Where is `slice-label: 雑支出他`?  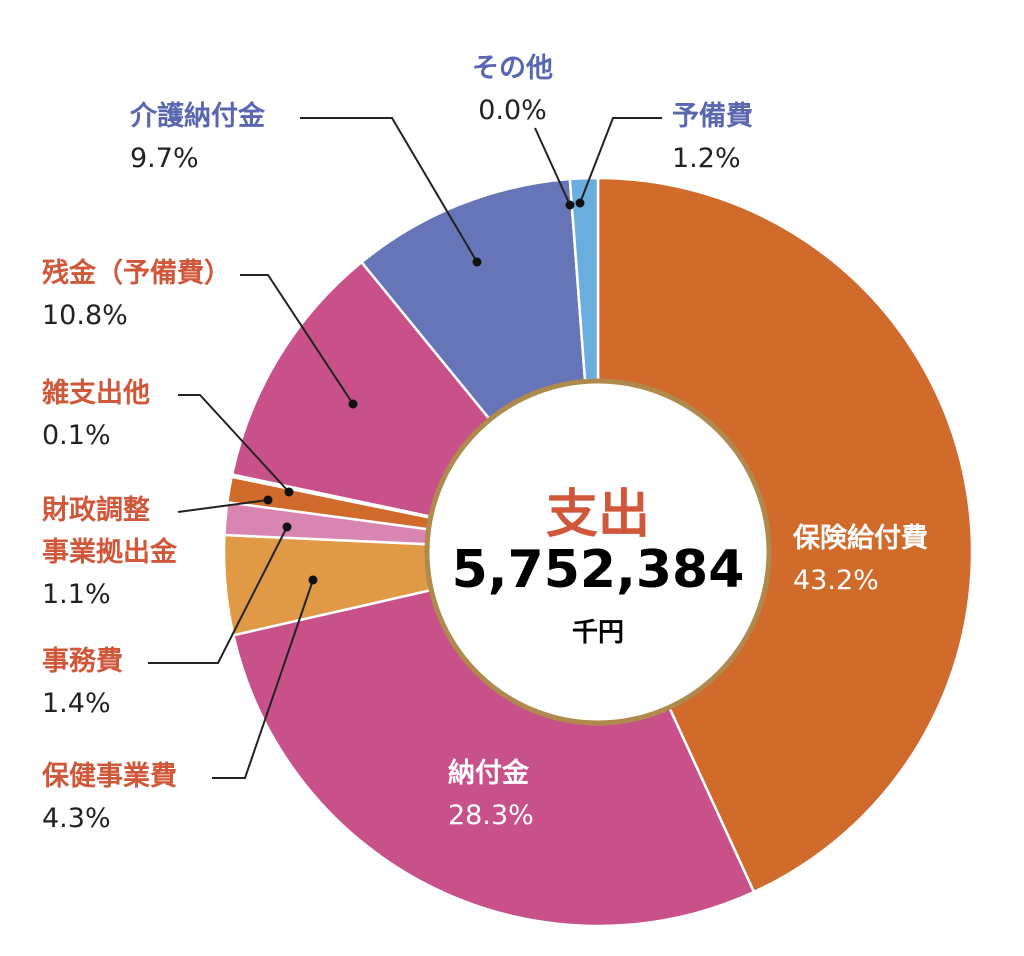
slice-label: 雑支出他 is located at coordinates (96, 393).